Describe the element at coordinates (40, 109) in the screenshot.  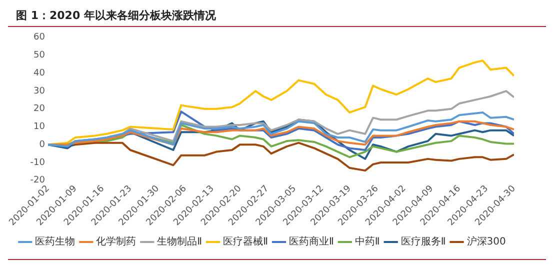
I see `y-tick-label: 20` at that location.